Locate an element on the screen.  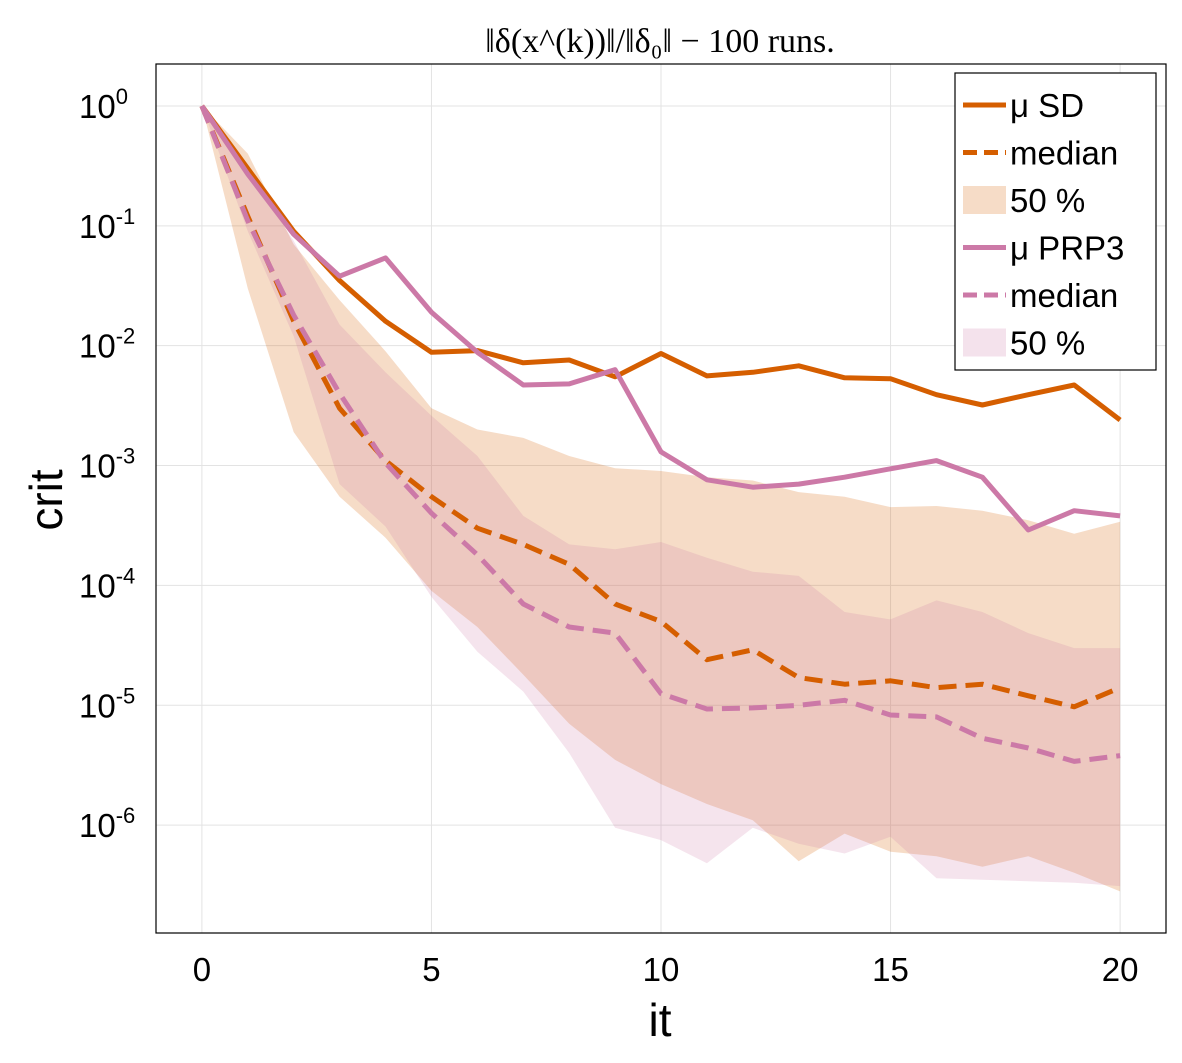
chart-title: ‖δ(x^(k))‖/‖δ₀‖ − 100 runs. is located at coordinates (660, 41).